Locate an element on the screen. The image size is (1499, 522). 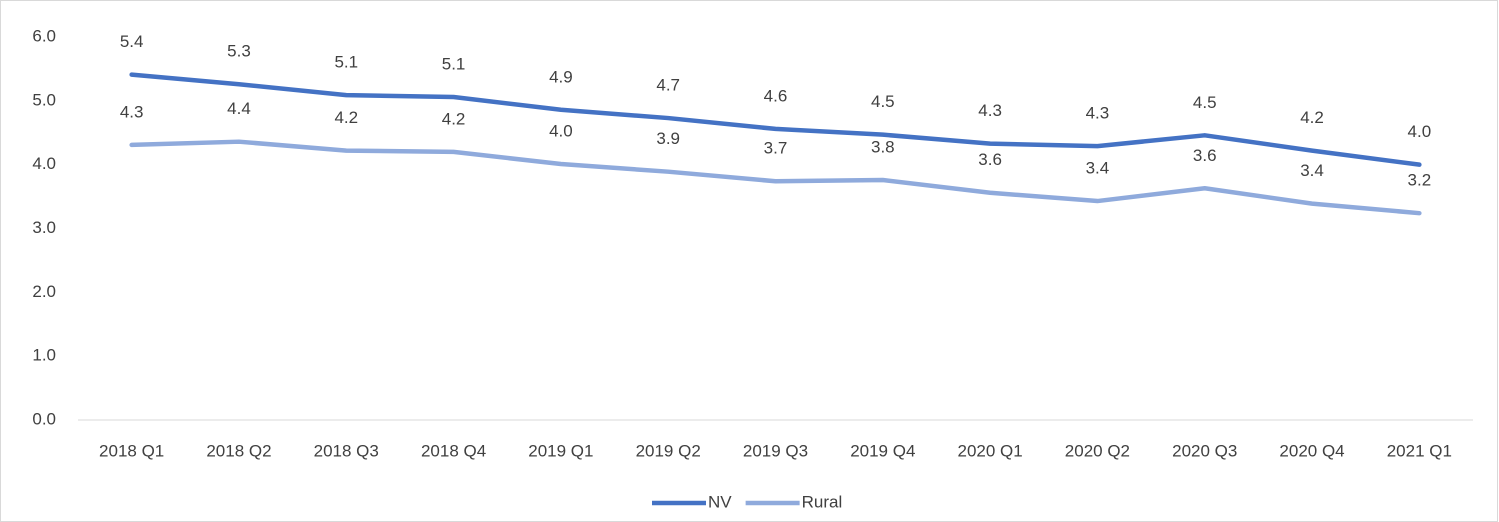
y-tick-label: 0.0 is located at coordinates (44, 418).